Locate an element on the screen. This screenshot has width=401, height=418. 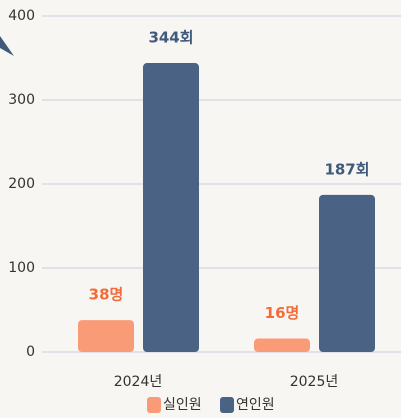
y-tick-label: 200 is located at coordinates (21, 184).